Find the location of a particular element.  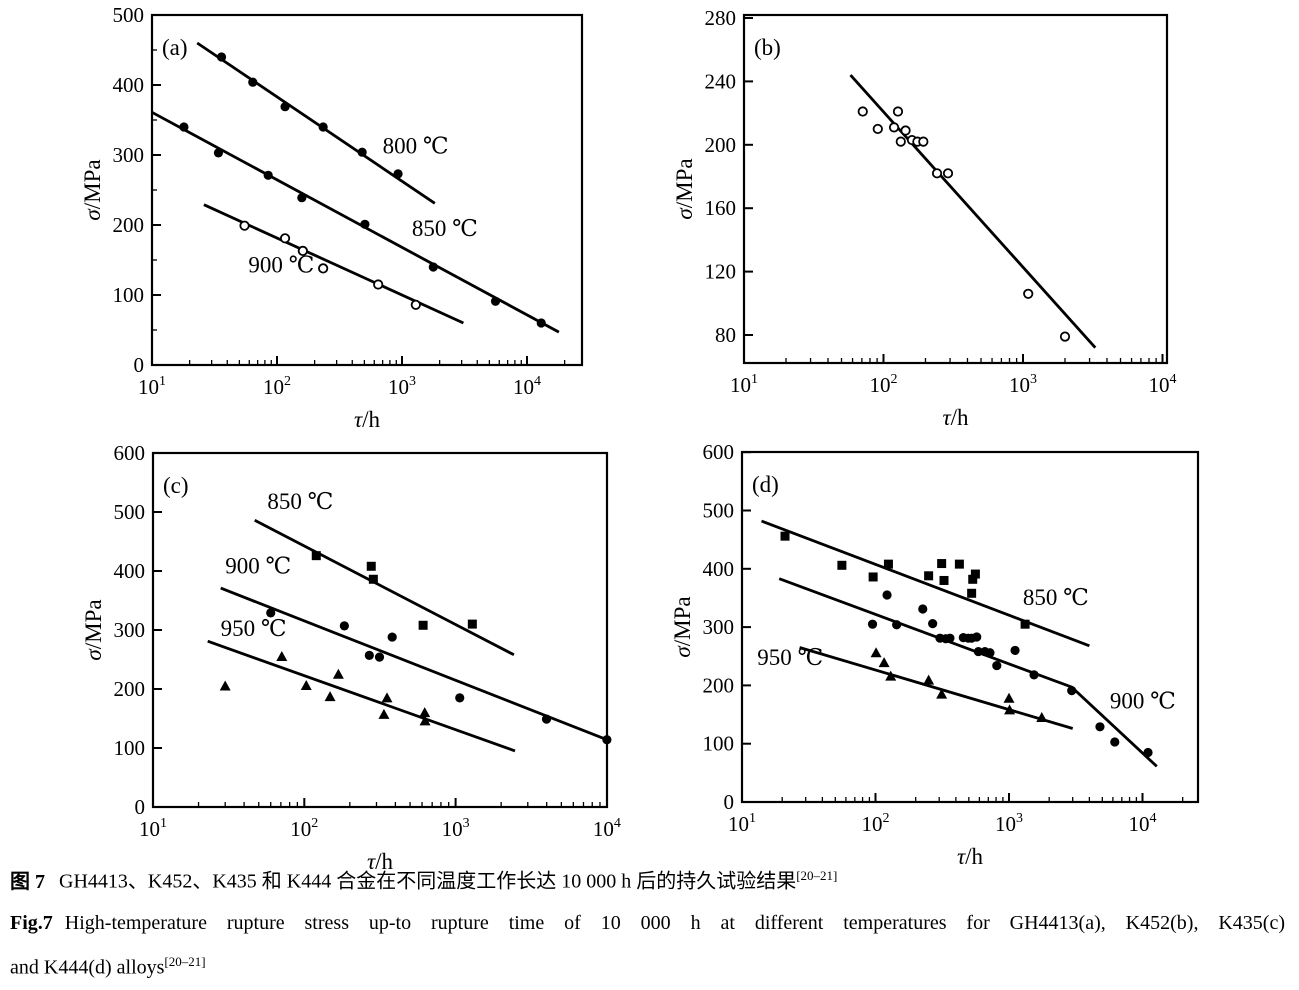

svg-text: 800 ℃ is located at coordinates (416, 146).